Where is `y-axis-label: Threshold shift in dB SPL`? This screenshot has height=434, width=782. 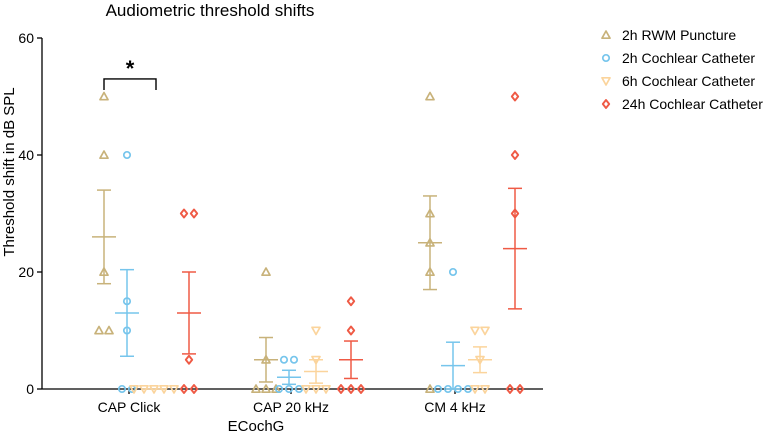
y-axis-label: Threshold shift in dB SPL is located at coordinates (9, 171).